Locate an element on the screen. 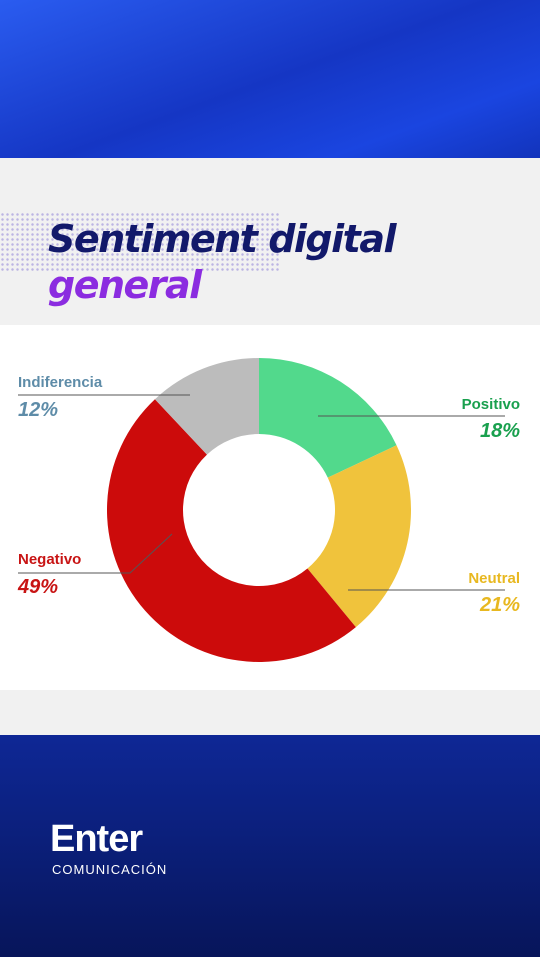 The height and width of the screenshot is (957, 540). donut-slice-negativo is located at coordinates (231, 531).